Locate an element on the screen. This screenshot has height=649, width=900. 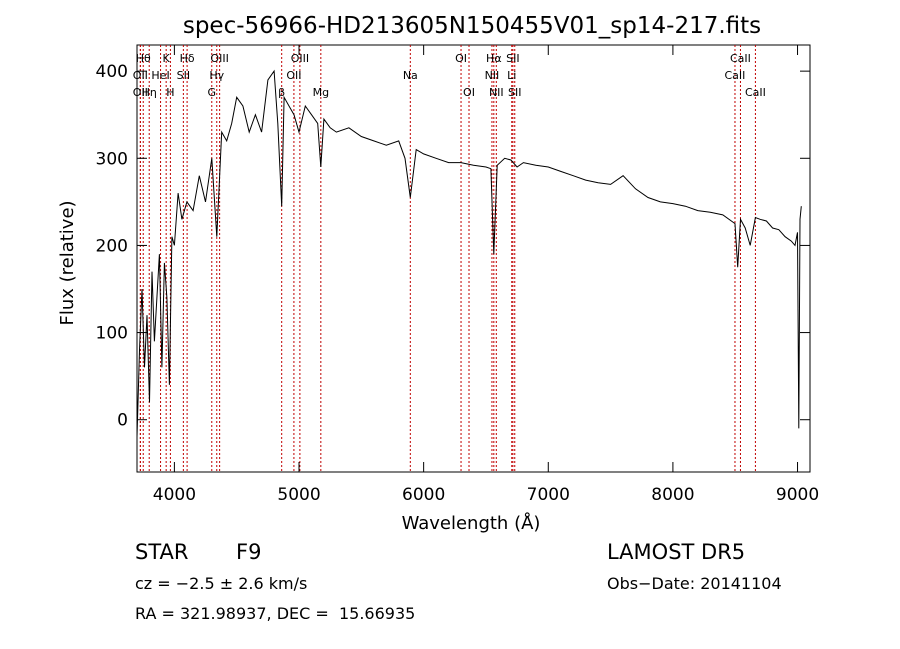
x-tick-label: 6000 is located at coordinates (423, 495).